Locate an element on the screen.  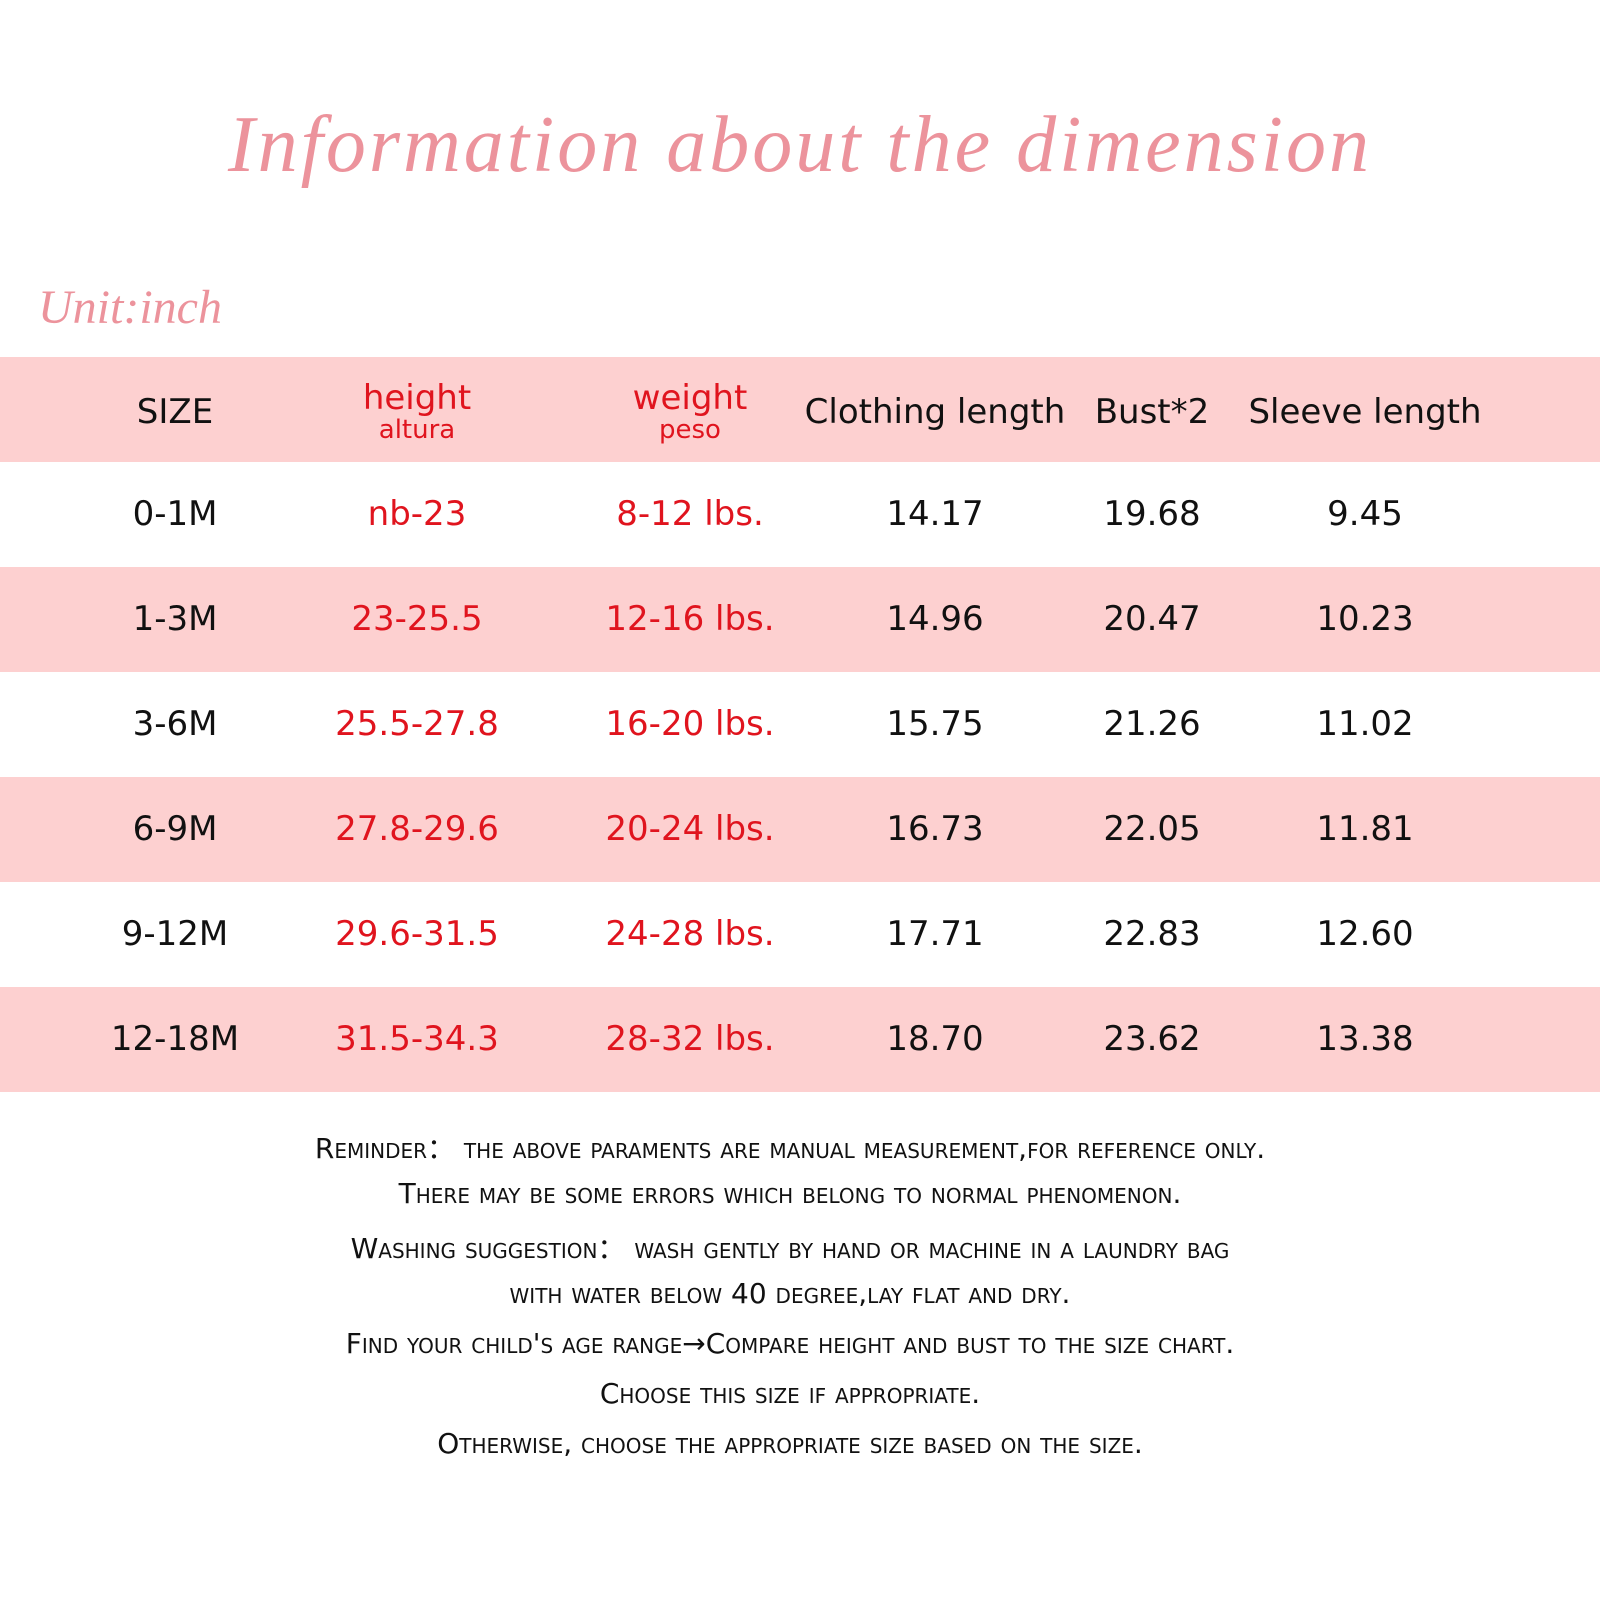
table-cell: 14.17 is located at coordinates (935, 514).